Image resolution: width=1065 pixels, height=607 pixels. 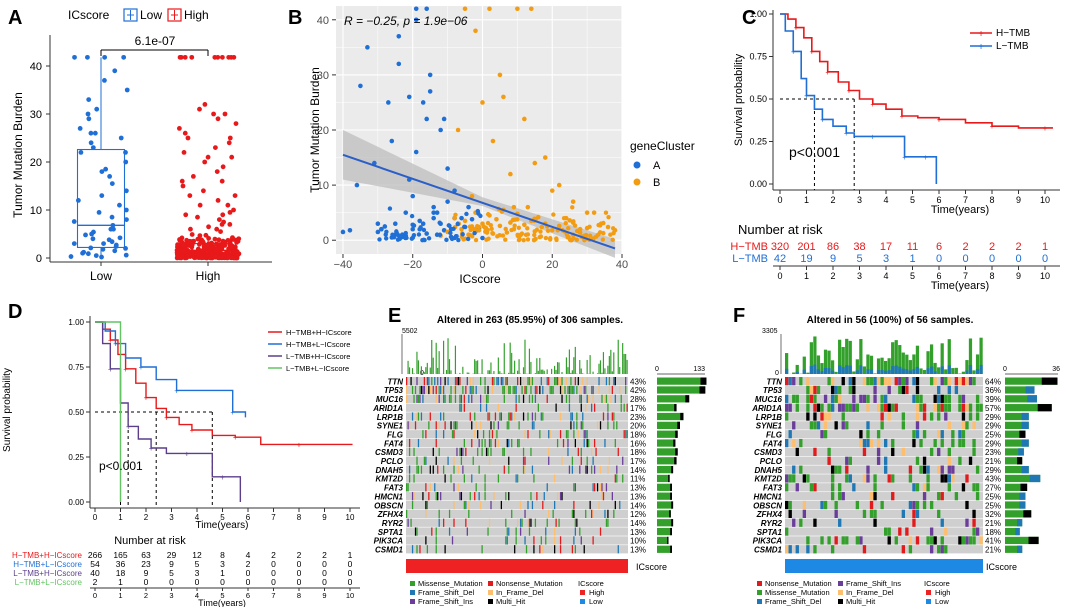 What do you see at coordinates (89, 15) in the screenshot?
I see `a-legend-title: ICscore` at bounding box center [89, 15].